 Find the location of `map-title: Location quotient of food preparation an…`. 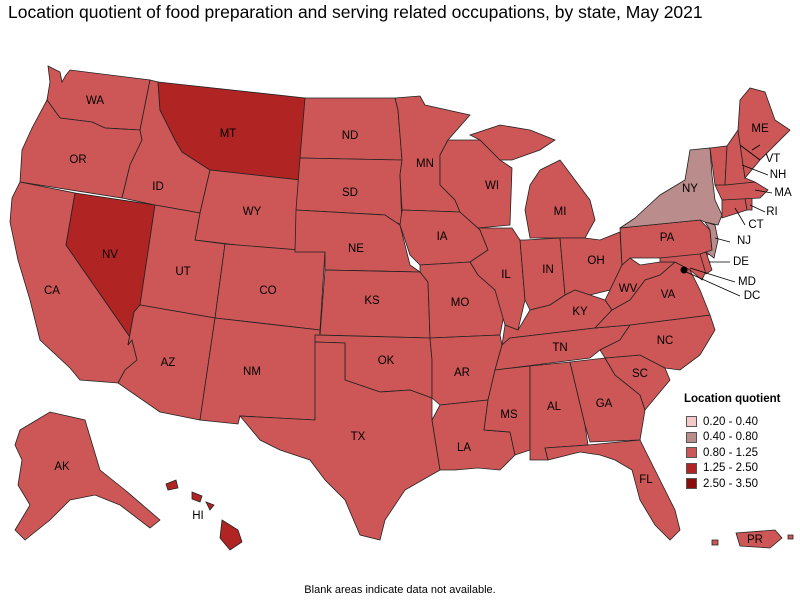

map-title: Location quotient of food preparation an… is located at coordinates (355, 12).